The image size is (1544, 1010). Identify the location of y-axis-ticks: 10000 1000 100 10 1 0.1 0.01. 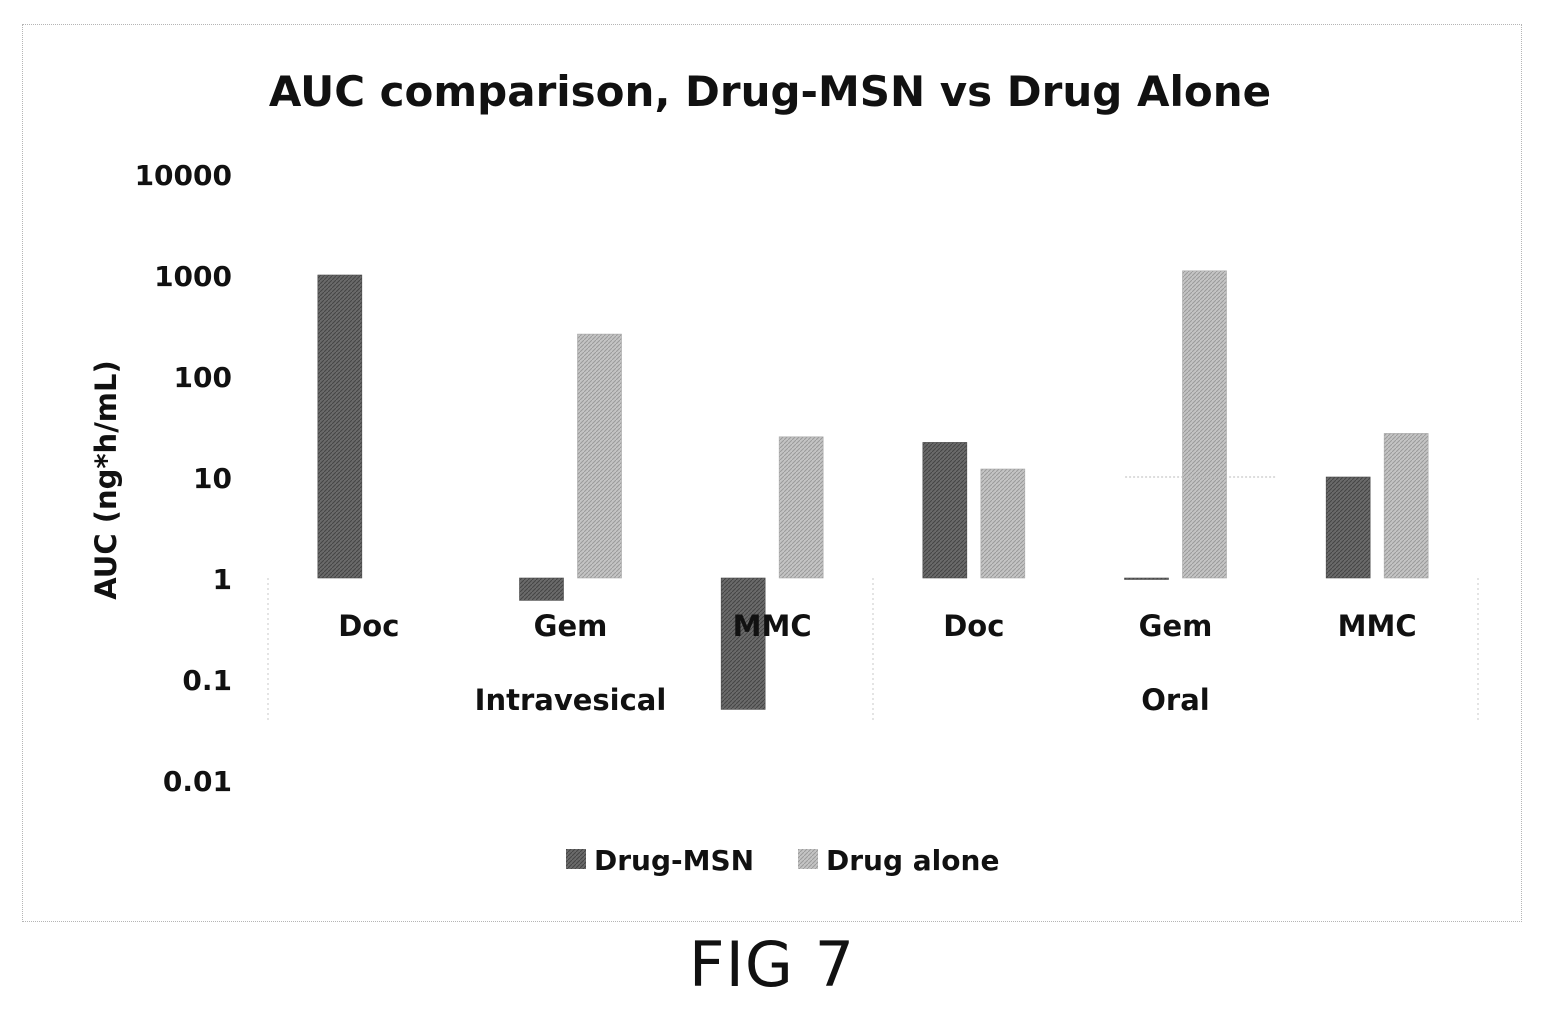
(183, 478).